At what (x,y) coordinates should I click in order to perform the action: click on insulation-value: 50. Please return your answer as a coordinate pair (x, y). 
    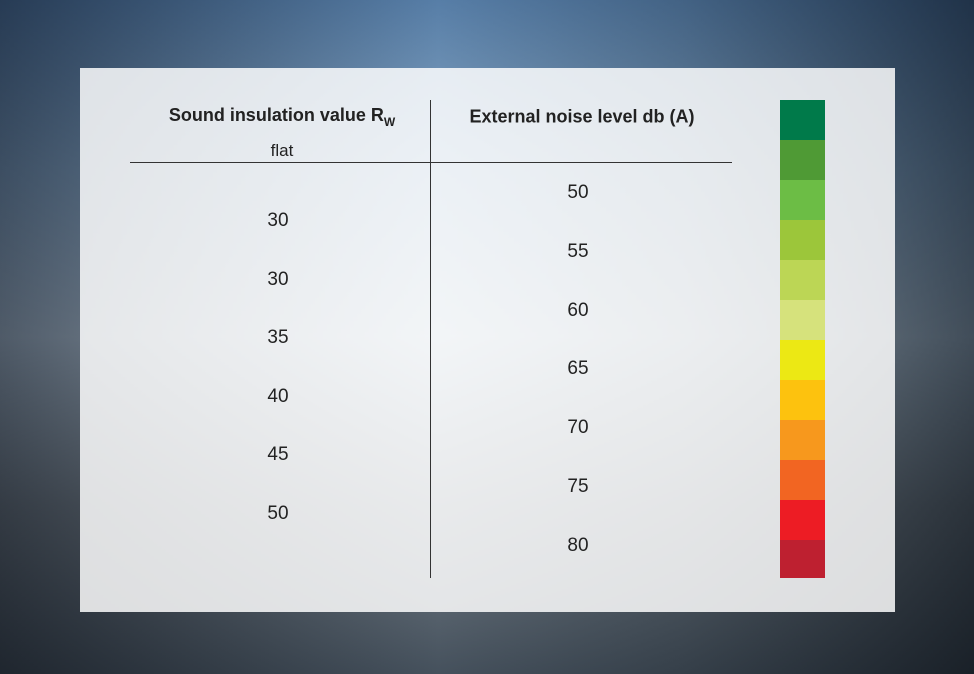
    Looking at the image, I should click on (278, 513).